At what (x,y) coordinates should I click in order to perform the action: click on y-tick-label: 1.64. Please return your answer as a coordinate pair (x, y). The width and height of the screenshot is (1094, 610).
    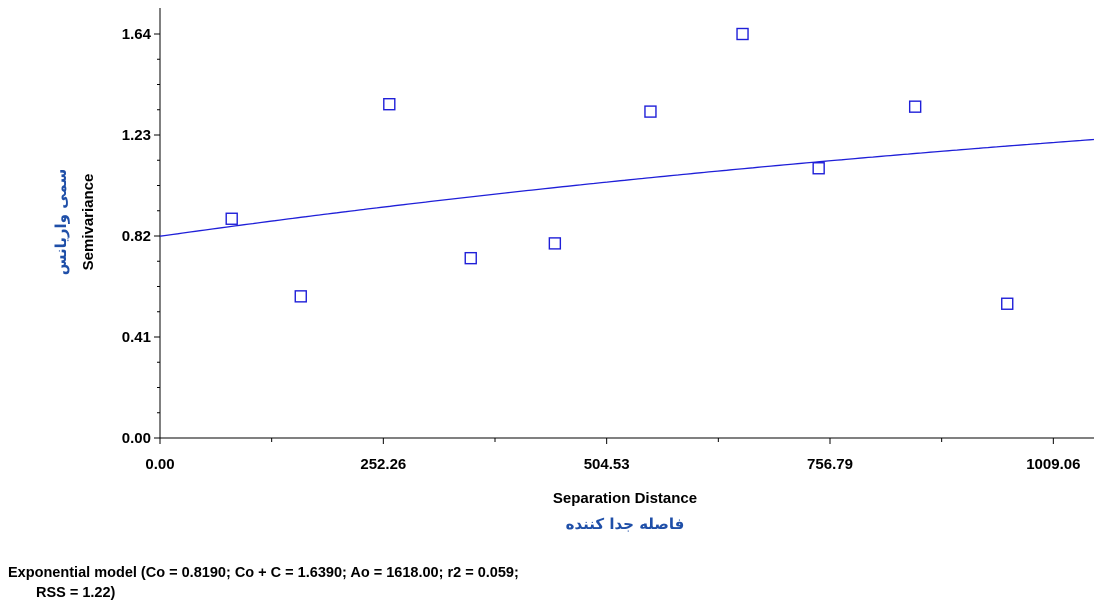
    Looking at the image, I should click on (137, 34).